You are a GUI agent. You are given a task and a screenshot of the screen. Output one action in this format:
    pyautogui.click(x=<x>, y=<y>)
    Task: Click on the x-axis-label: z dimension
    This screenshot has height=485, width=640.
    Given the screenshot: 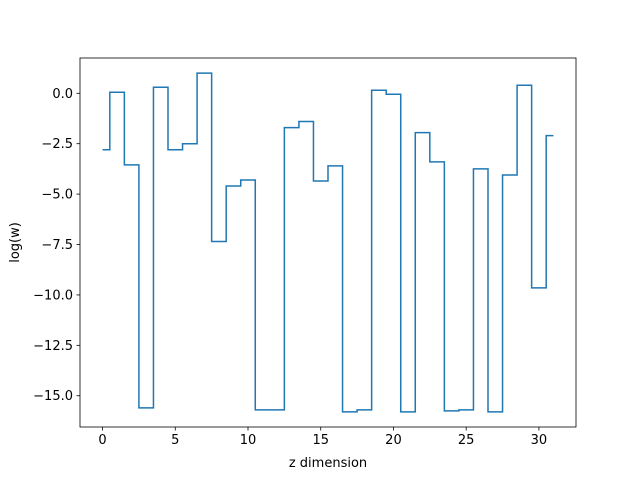 What is the action you would take?
    pyautogui.click(x=328, y=463)
    